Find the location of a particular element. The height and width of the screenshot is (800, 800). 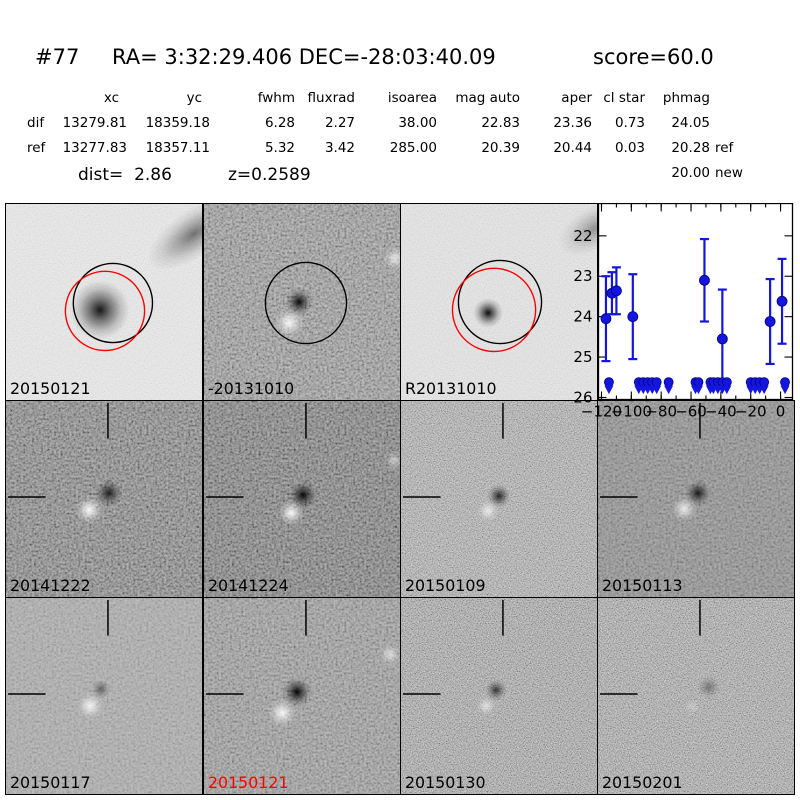

score-label: score=60.0 is located at coordinates (653, 57).